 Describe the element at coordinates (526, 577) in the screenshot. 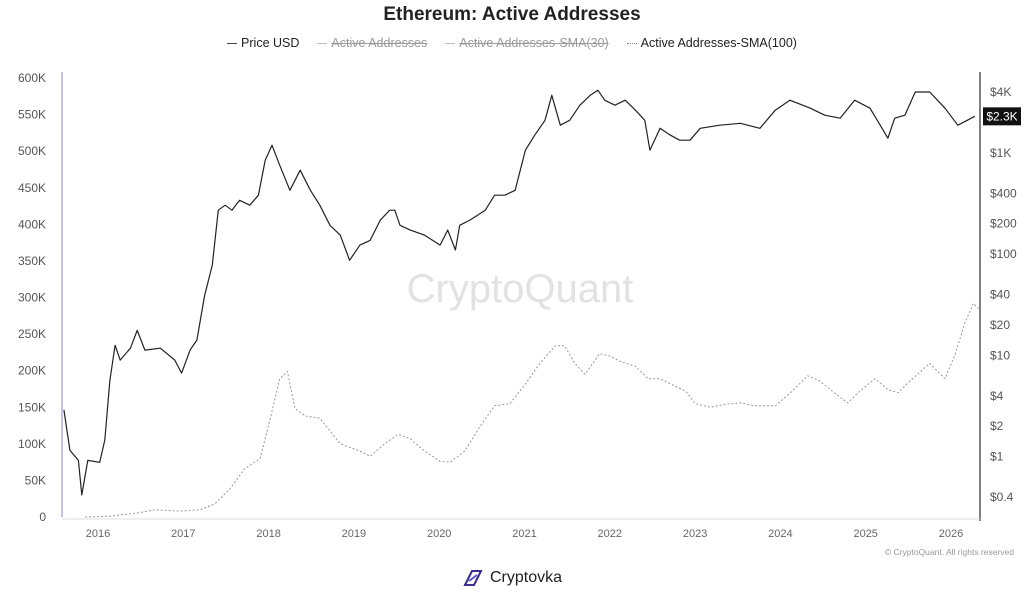

I see `footer-brand: Cryptovka` at that location.